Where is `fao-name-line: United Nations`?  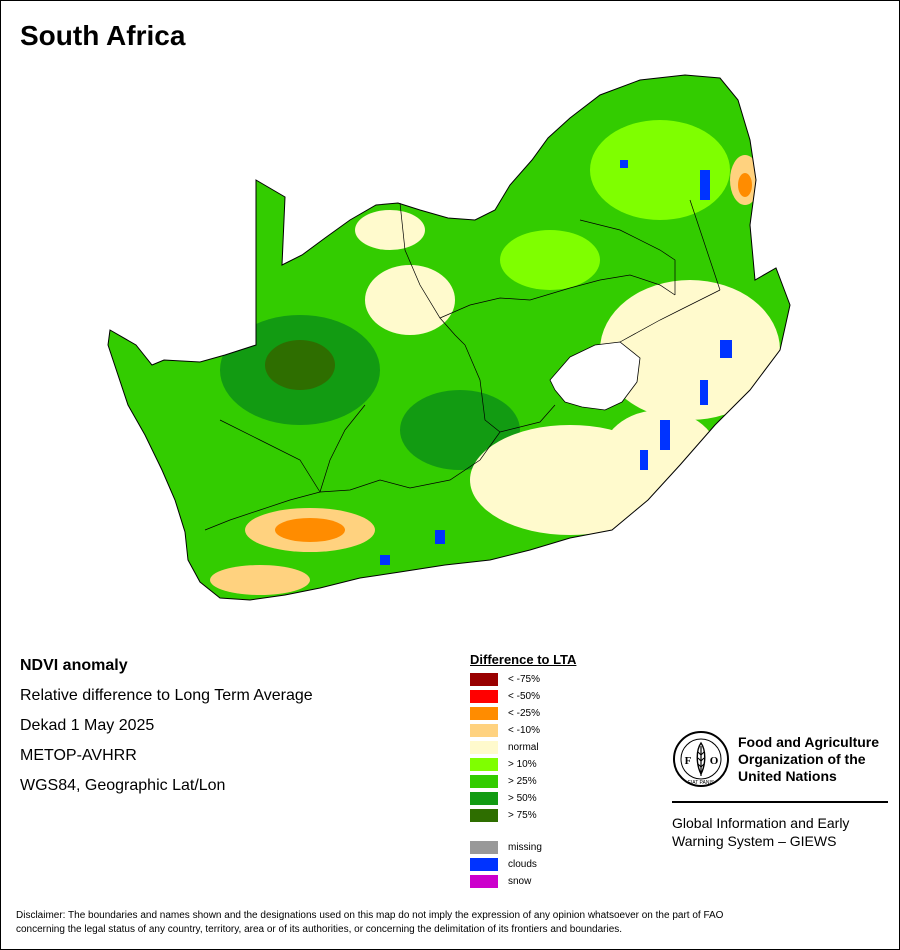
fao-name-line: United Nations is located at coordinates (787, 776).